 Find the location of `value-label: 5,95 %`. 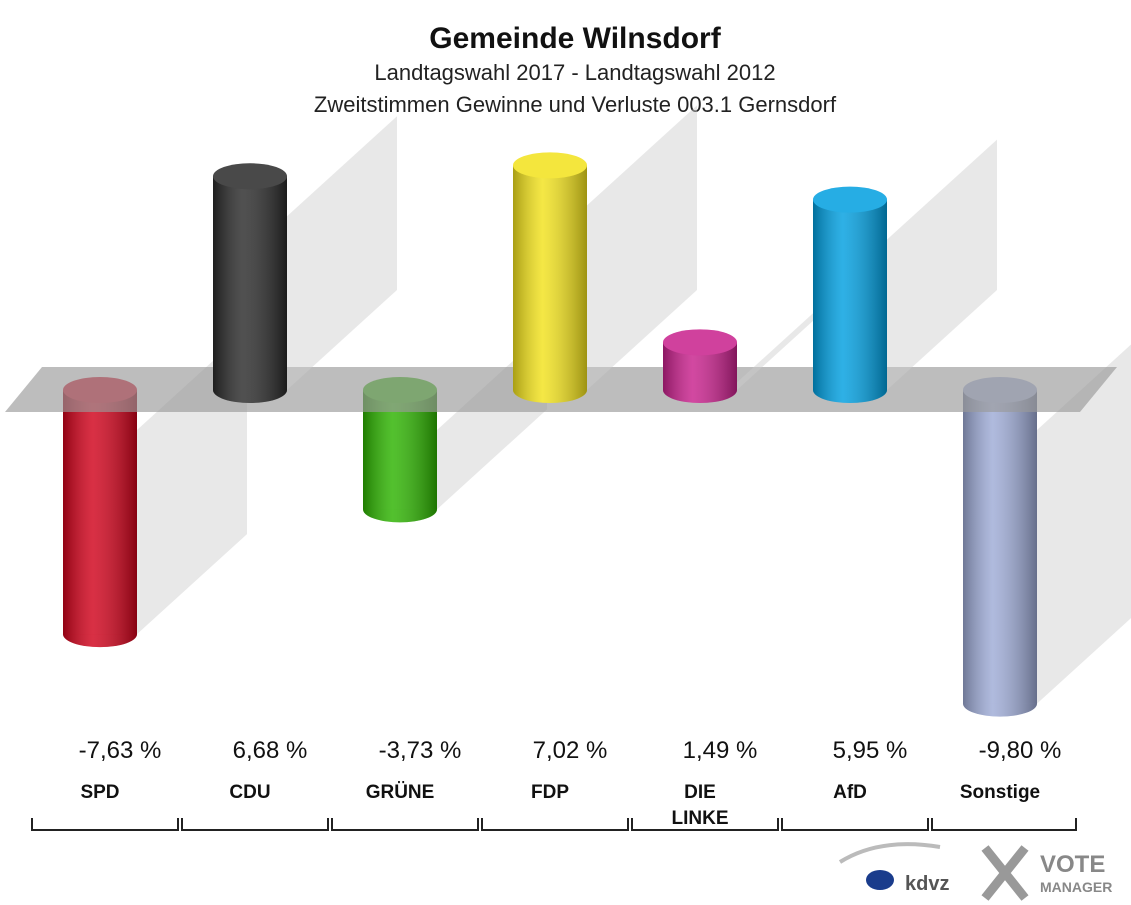

value-label: 5,95 % is located at coordinates (870, 750).